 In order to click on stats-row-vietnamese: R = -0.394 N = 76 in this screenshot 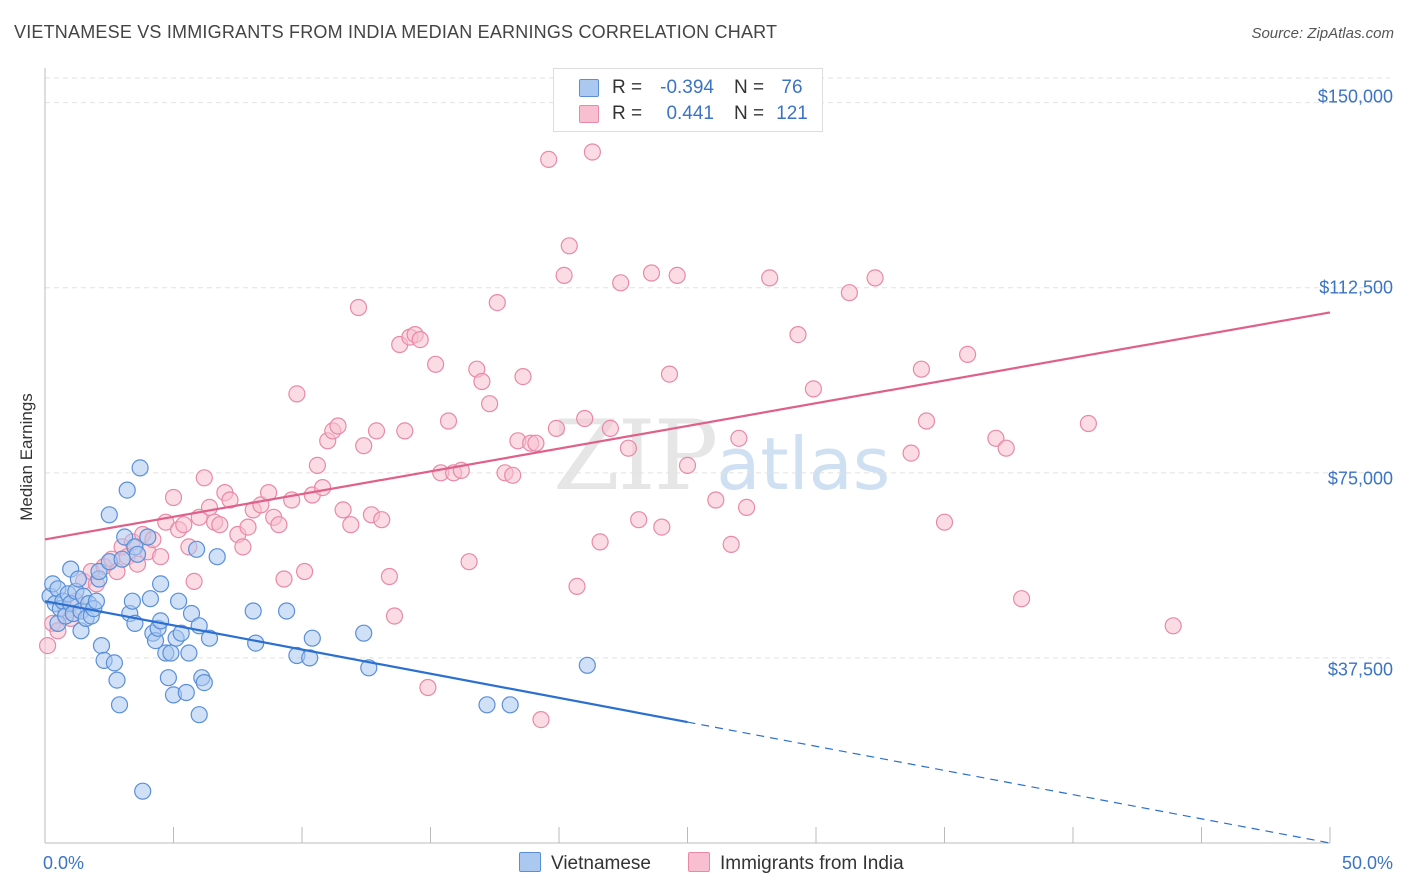, I will do `click(688, 88)`.